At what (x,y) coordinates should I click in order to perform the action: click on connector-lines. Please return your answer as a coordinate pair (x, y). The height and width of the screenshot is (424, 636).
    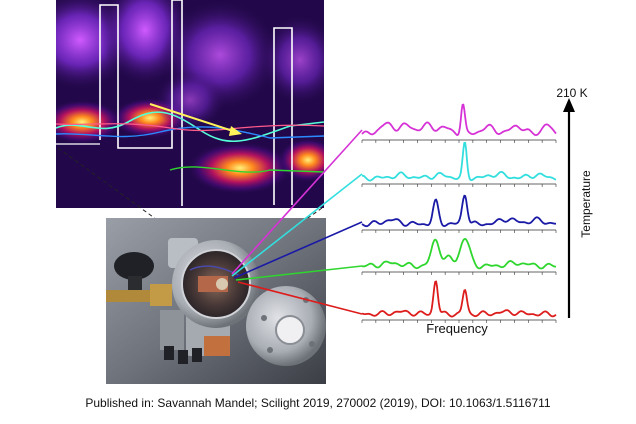
    Looking at the image, I should click on (297, 222).